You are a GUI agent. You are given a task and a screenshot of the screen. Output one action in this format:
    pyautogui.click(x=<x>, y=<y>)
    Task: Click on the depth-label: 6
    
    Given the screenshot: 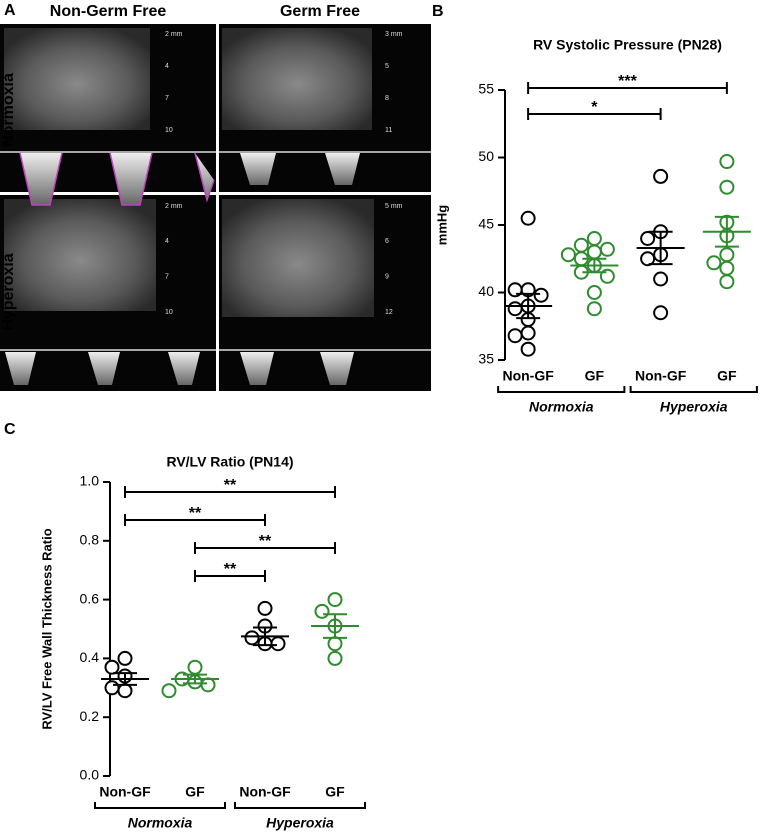 What is the action you would take?
    pyautogui.click(x=387, y=241)
    